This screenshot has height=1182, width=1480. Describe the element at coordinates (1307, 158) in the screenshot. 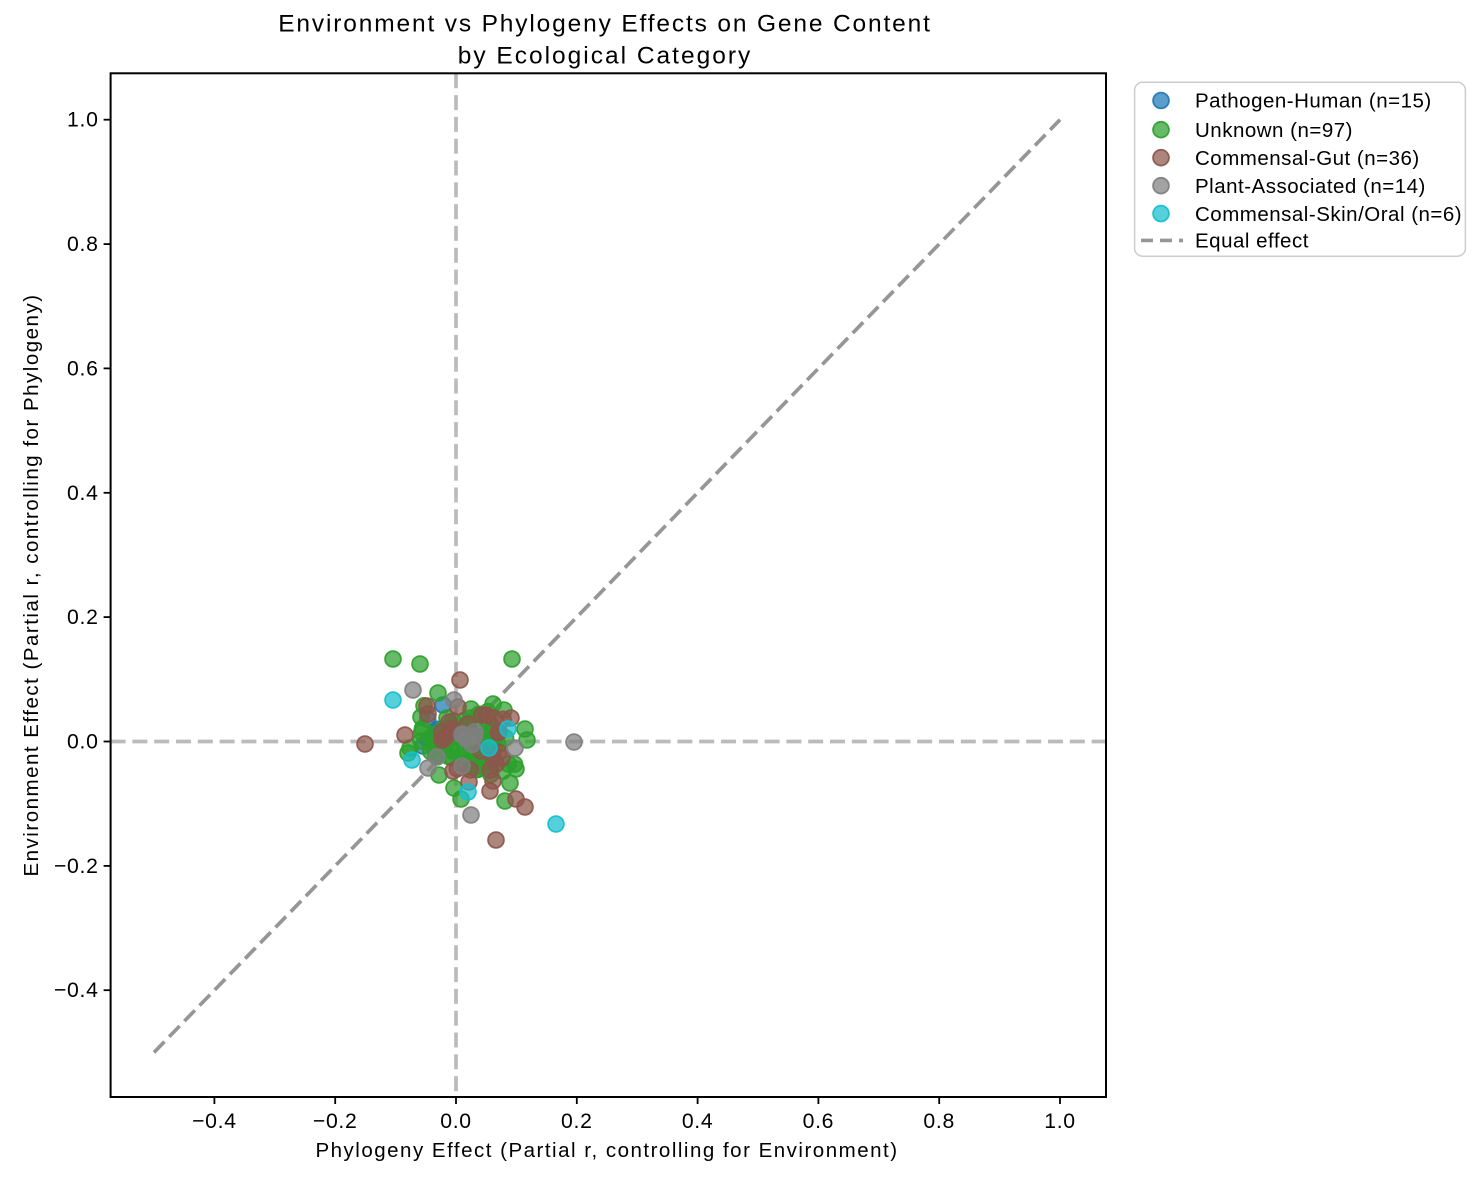

I see `svg-text: Commensal-Gut (n=36)` at that location.